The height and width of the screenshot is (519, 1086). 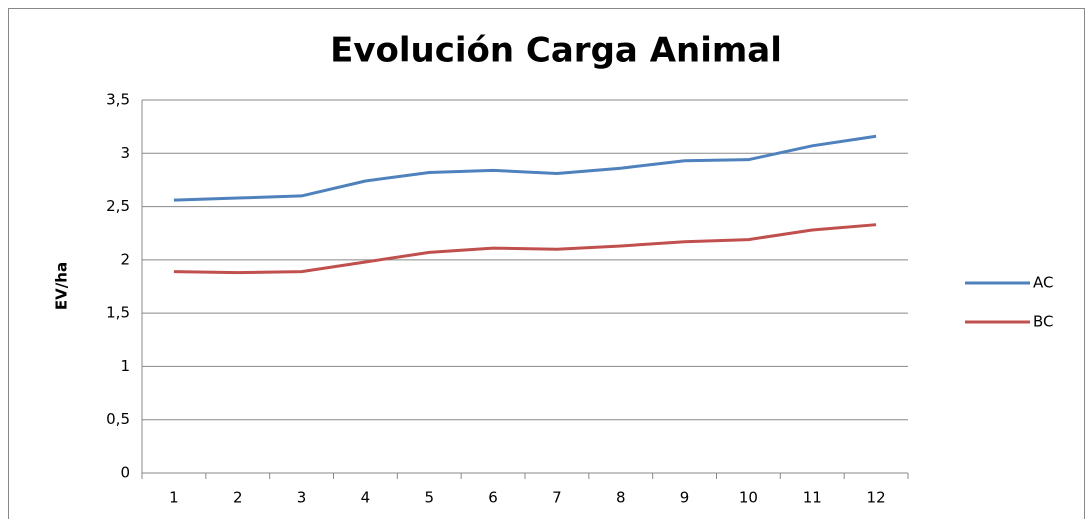 What do you see at coordinates (302, 498) in the screenshot?
I see `x-tick-label: 3` at bounding box center [302, 498].